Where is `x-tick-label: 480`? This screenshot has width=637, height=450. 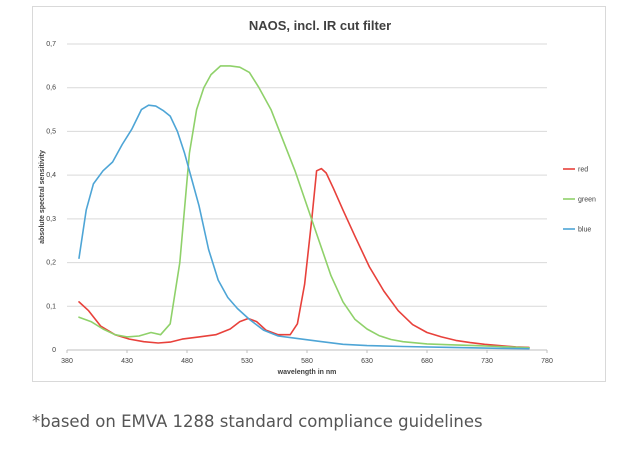 x-tick-label: 480 is located at coordinates (187, 361).